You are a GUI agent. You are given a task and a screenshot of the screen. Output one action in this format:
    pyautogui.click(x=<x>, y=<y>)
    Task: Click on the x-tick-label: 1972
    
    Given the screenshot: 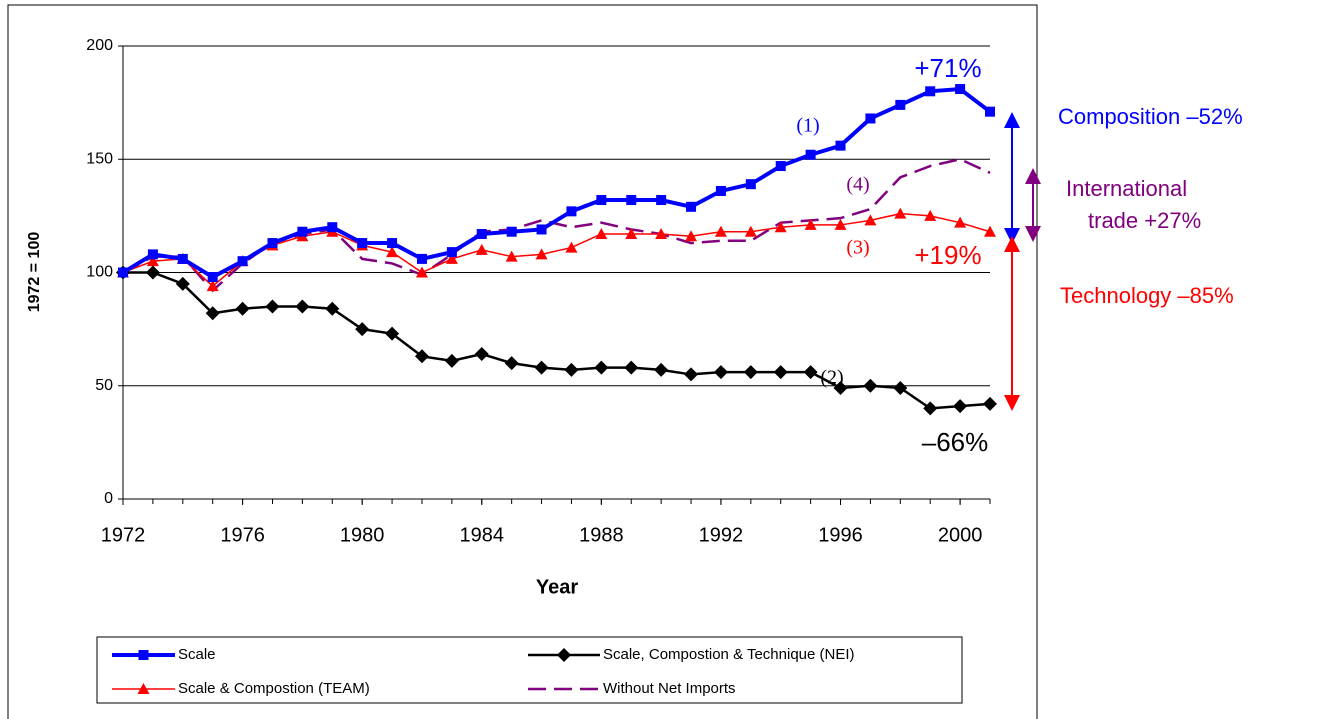 What is the action you would take?
    pyautogui.click(x=123, y=535)
    